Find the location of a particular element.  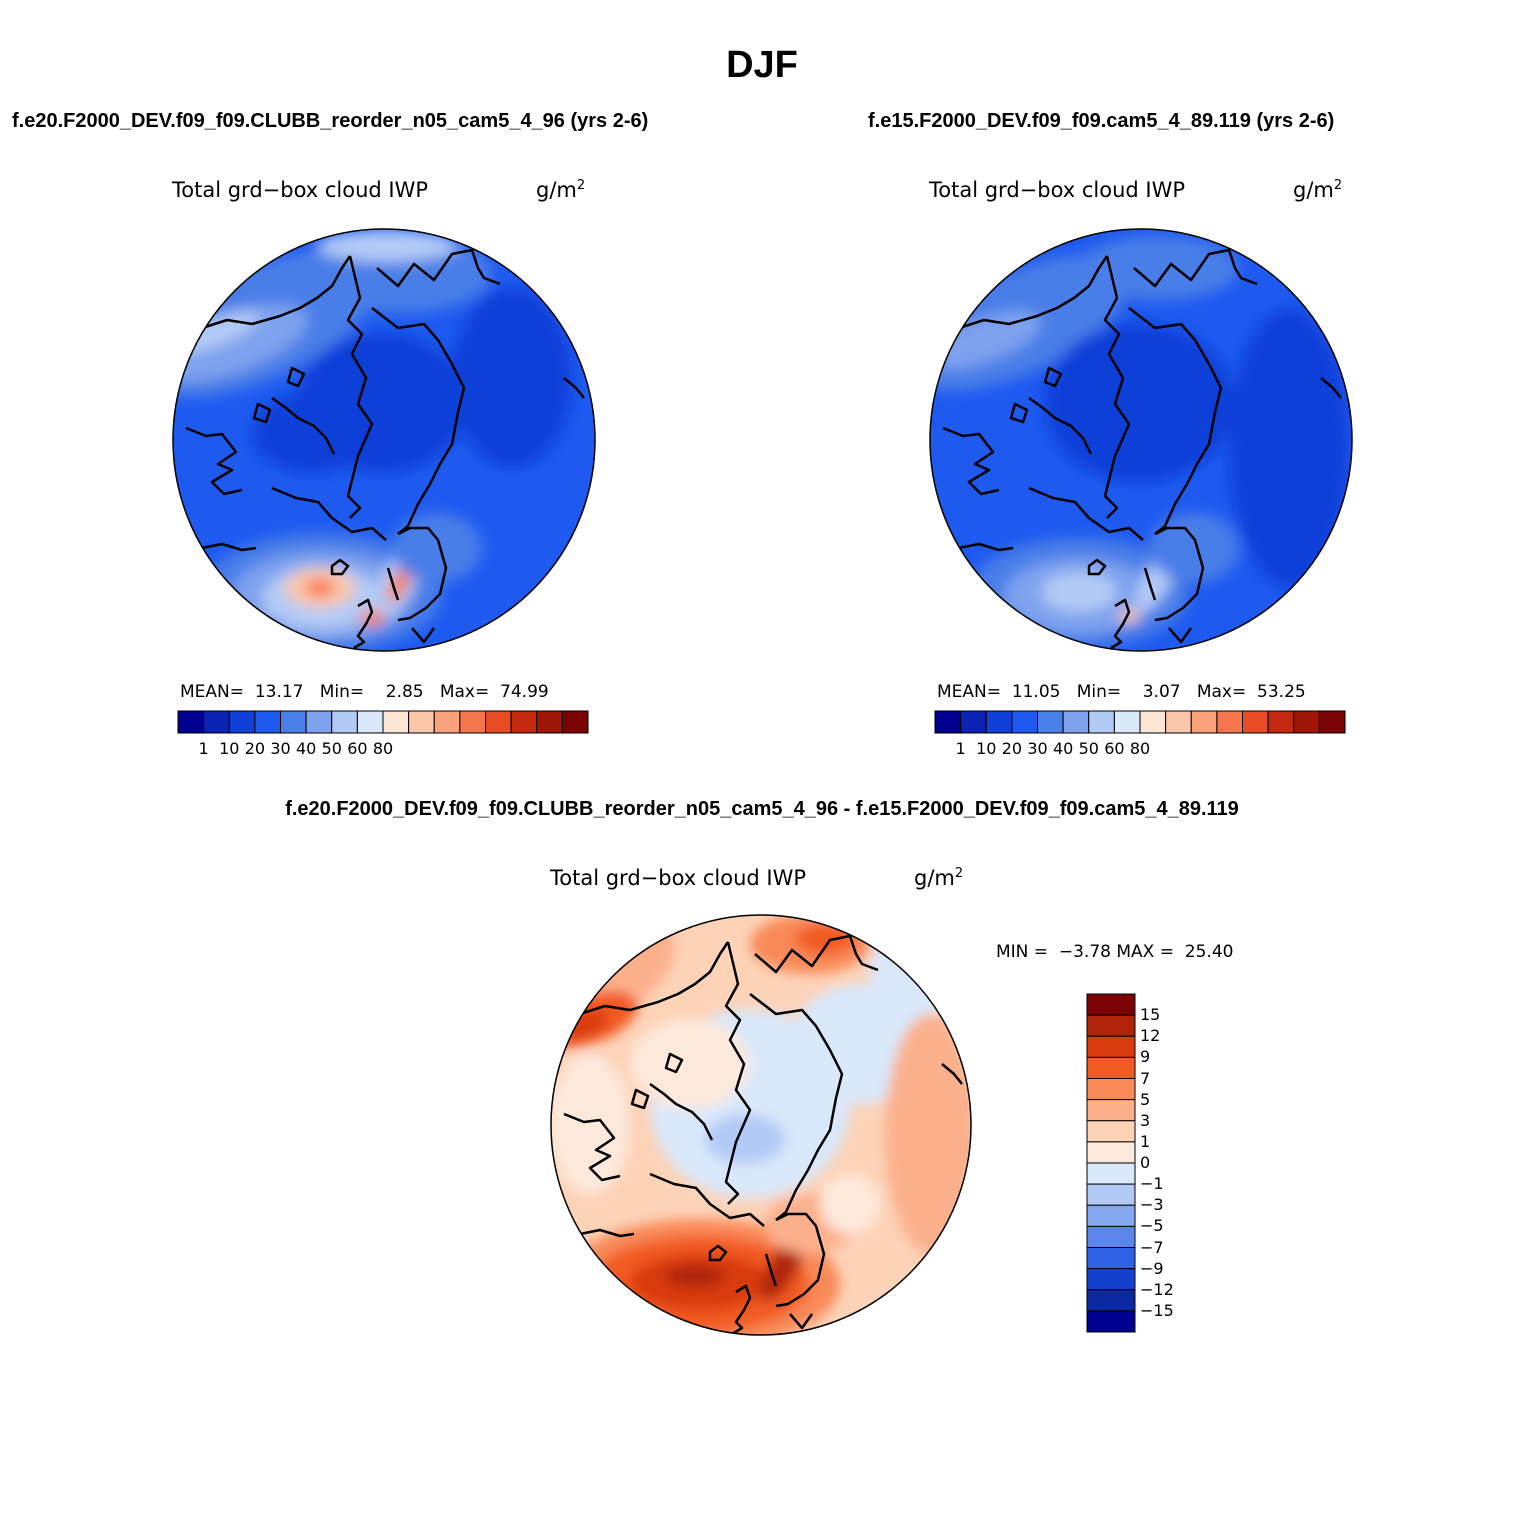

panel-2-colorbar is located at coordinates (1140, 722).